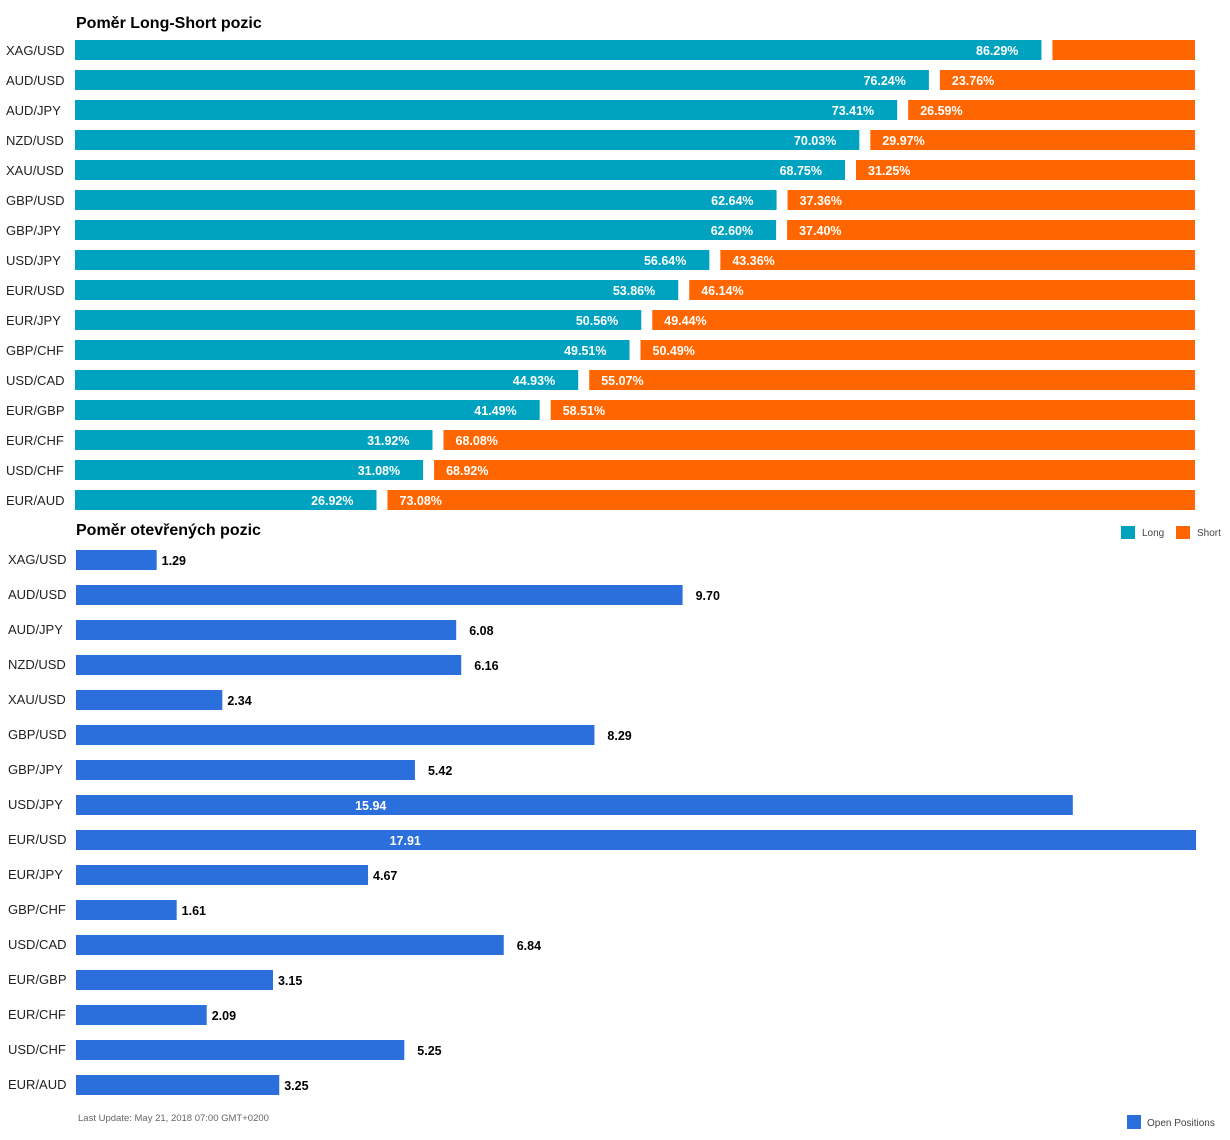 The height and width of the screenshot is (1140, 1230). What do you see at coordinates (269, 665) in the screenshot?
I see `open-positions-bar-nzd-usd` at bounding box center [269, 665].